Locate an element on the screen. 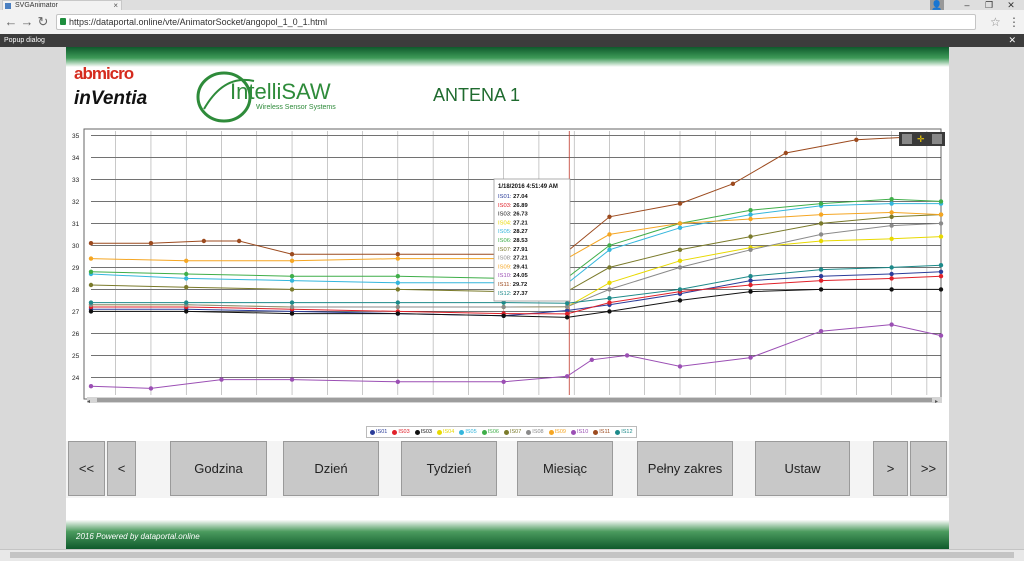  forward-icon: → is located at coordinates (27, 21).